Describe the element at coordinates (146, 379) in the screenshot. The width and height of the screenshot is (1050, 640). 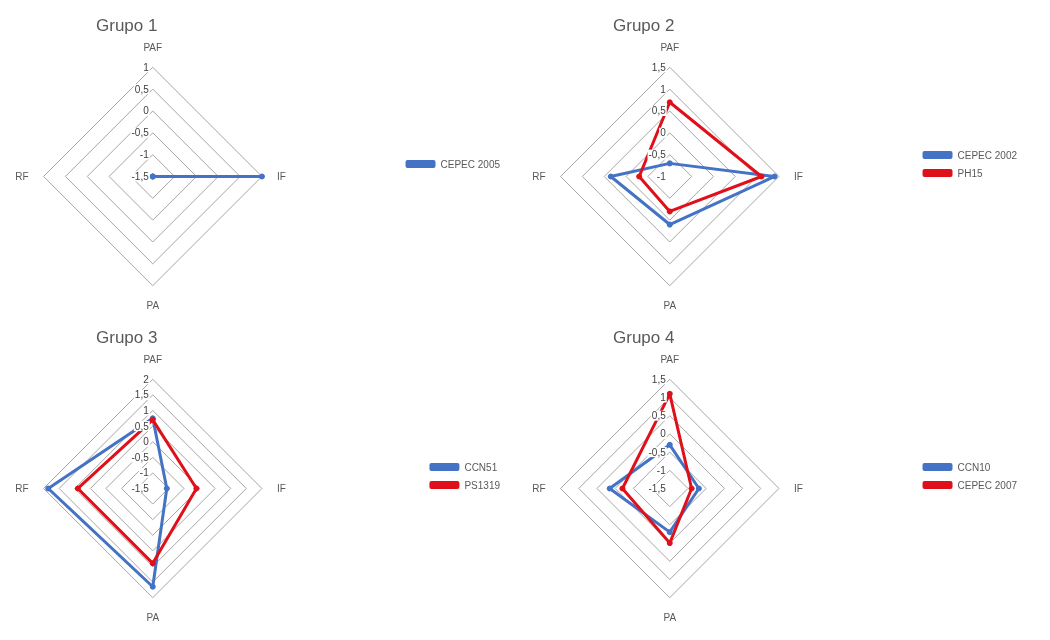
I see `y-tick-label: 2` at that location.